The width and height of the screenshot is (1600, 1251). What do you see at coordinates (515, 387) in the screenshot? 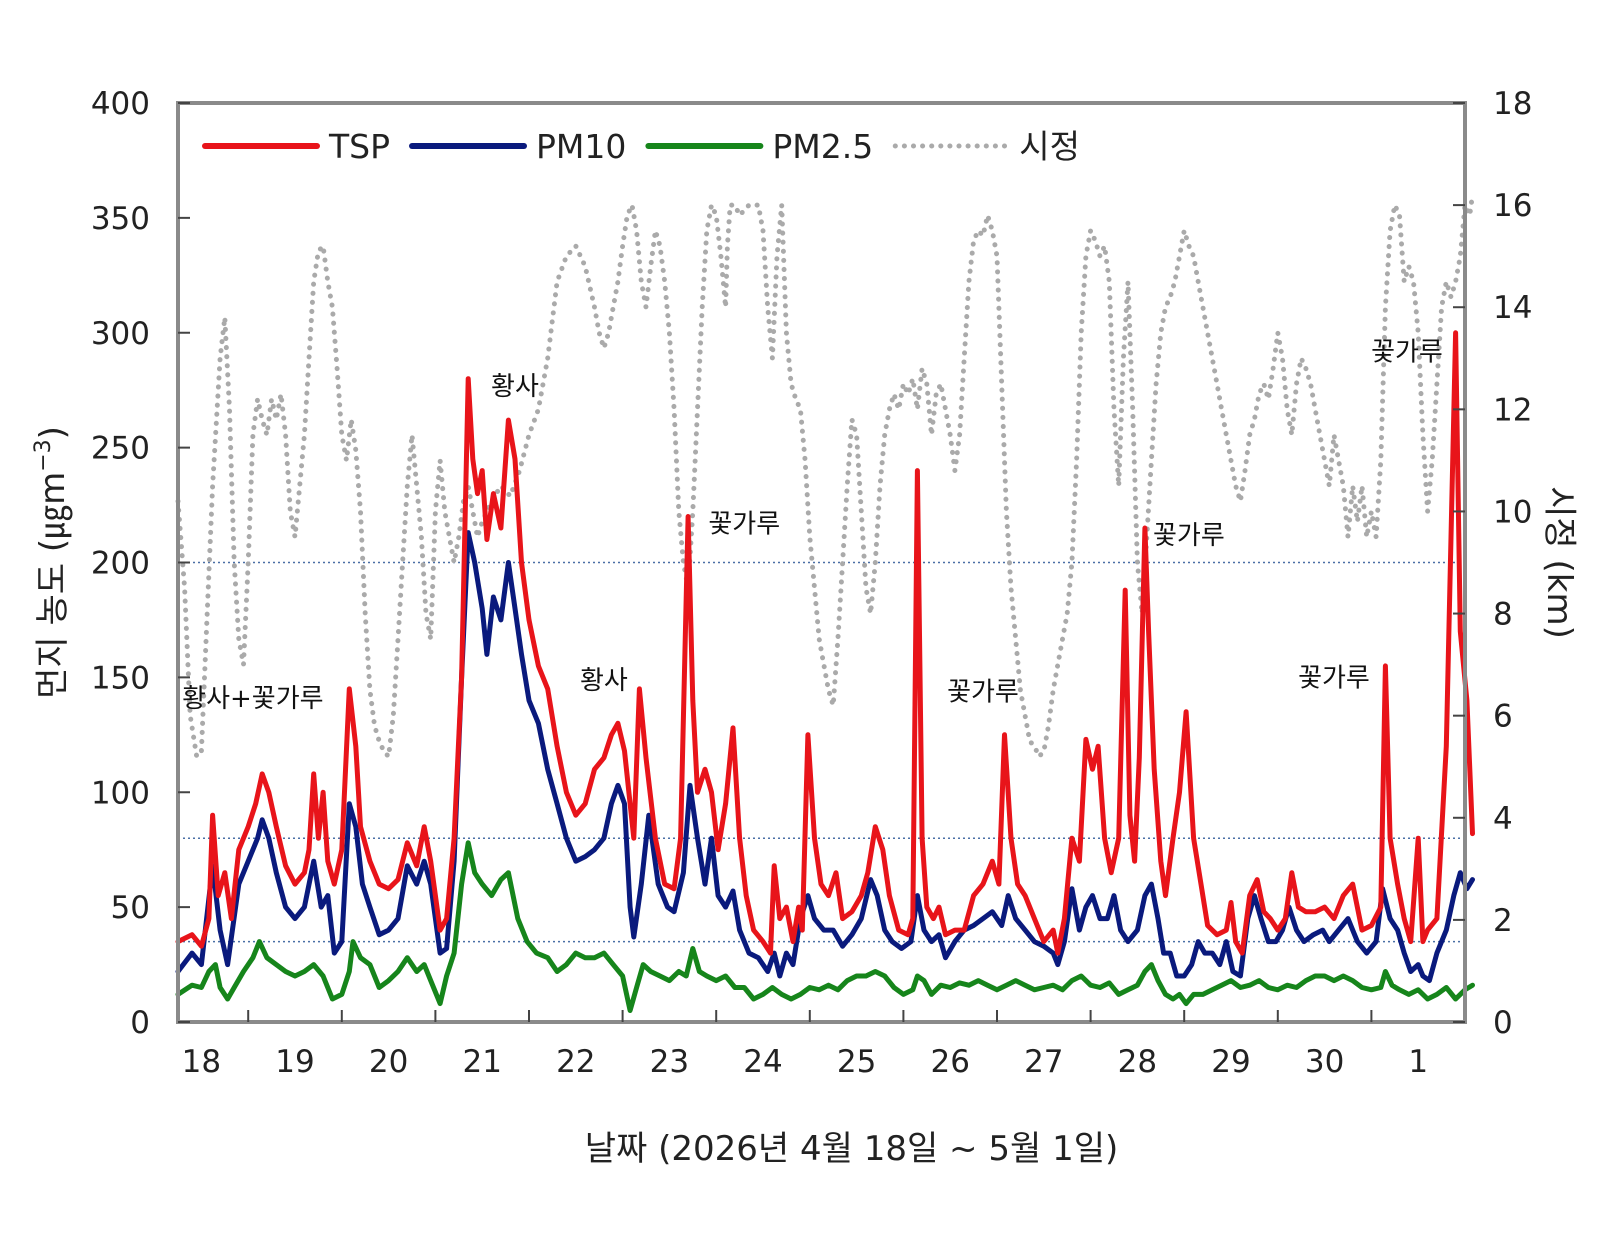
I see `annotation-1: 황사` at bounding box center [515, 387].